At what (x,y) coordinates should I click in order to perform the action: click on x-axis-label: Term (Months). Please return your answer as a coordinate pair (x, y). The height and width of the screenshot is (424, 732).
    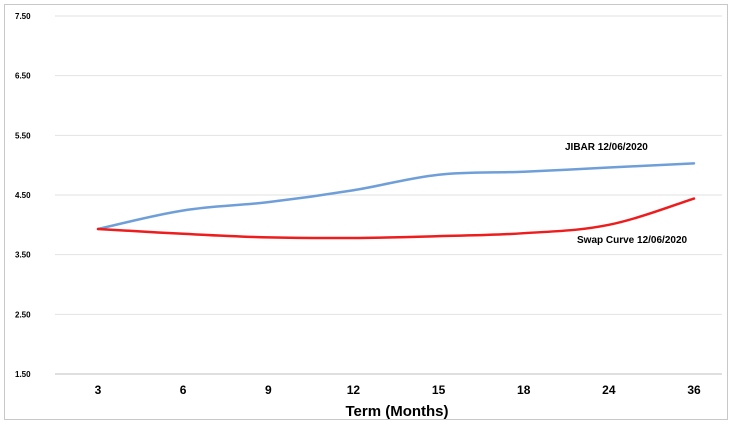
    Looking at the image, I should click on (396, 411).